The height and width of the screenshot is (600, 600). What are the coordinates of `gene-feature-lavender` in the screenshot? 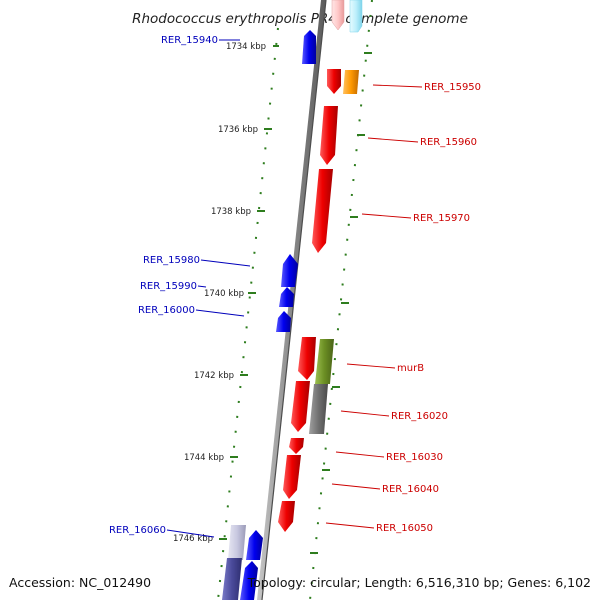 It's located at (237, 542).